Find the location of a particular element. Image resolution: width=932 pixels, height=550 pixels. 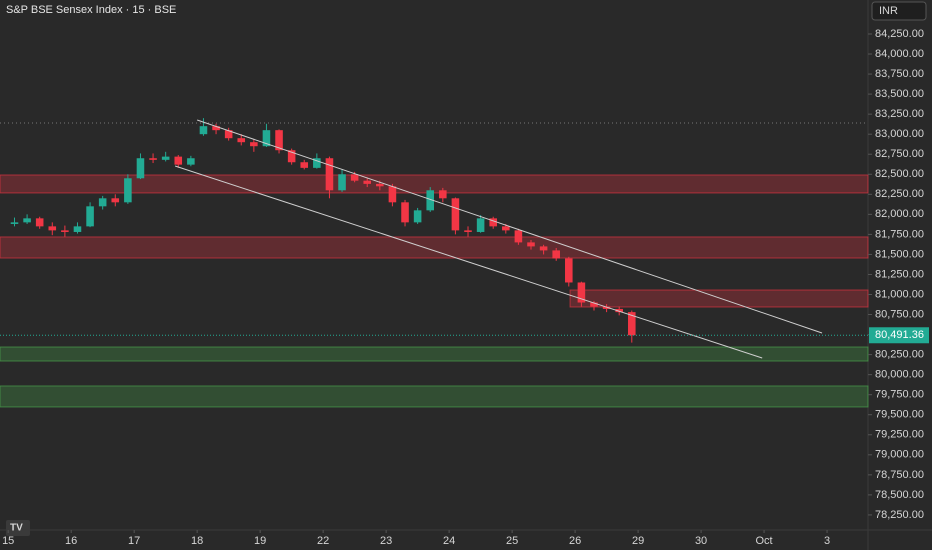

x-tick-label: 3 is located at coordinates (827, 541).